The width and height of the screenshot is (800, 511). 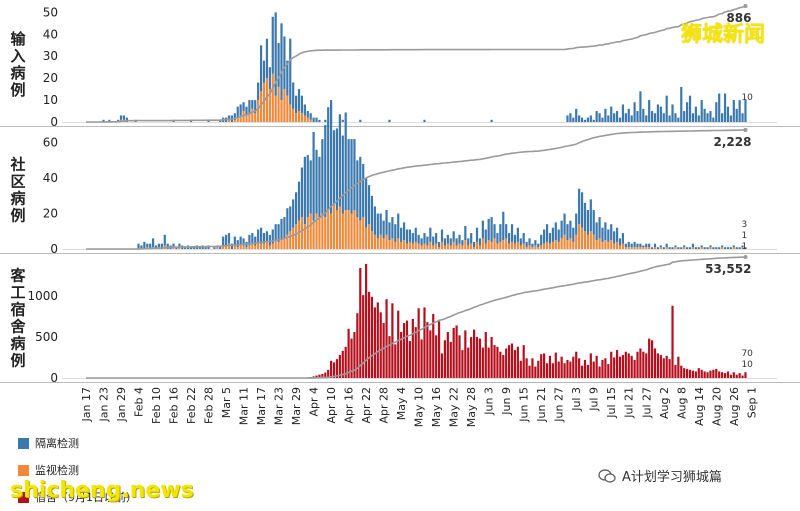 What do you see at coordinates (17, 56) in the screenshot?
I see `y-axis-title-char: 入` at bounding box center [17, 56].